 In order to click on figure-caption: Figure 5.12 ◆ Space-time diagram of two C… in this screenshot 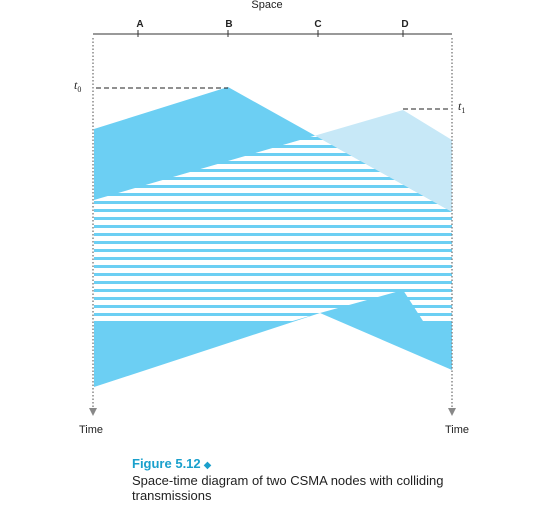, I will do `click(336, 479)`.